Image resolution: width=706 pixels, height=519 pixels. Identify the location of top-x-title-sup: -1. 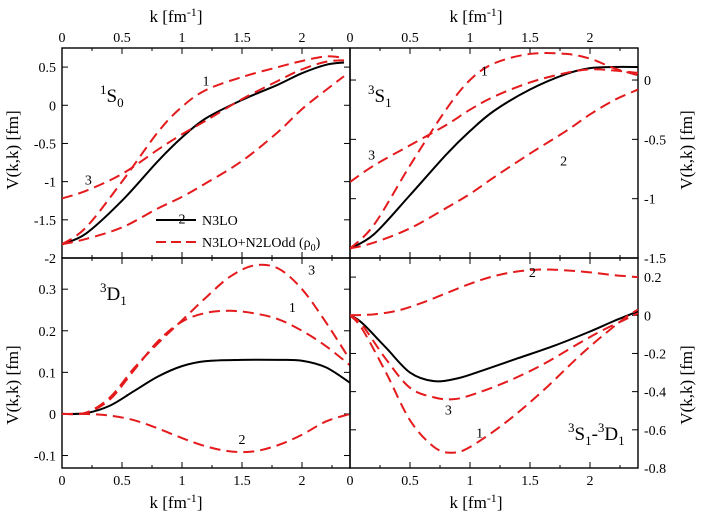
(492, 12).